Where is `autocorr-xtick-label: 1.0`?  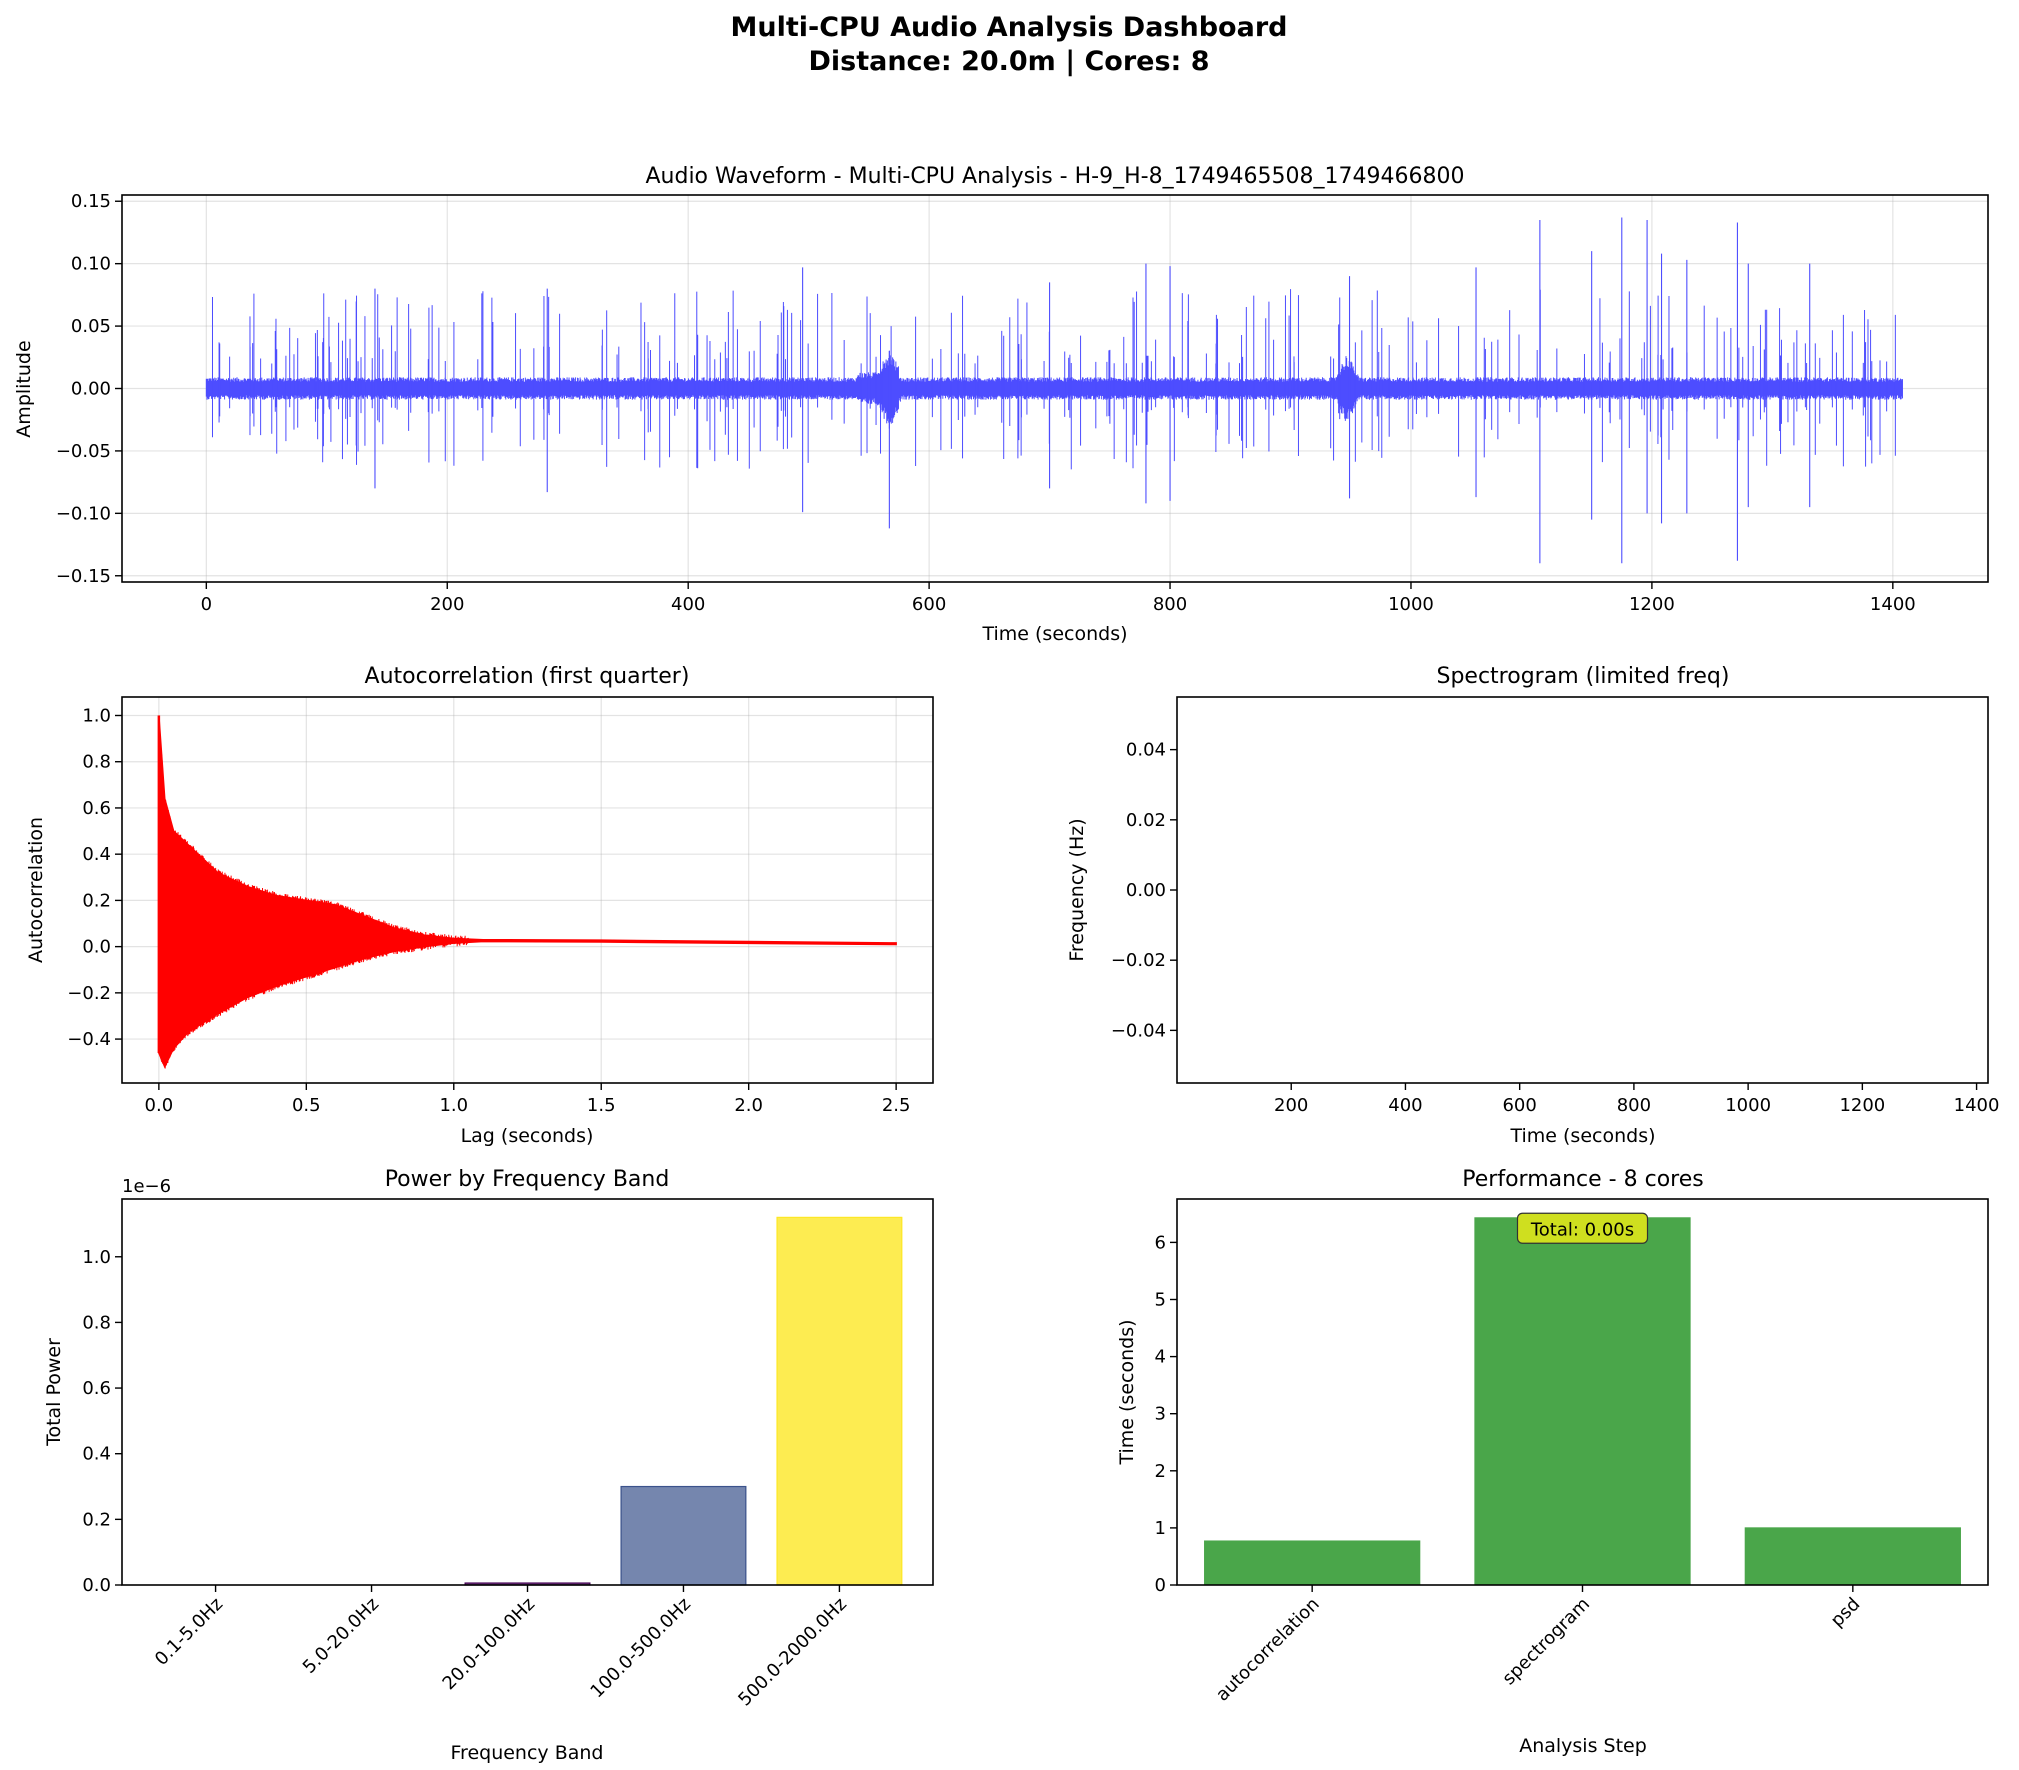
autocorr-xtick-label: 1.0 is located at coordinates (453, 1105).